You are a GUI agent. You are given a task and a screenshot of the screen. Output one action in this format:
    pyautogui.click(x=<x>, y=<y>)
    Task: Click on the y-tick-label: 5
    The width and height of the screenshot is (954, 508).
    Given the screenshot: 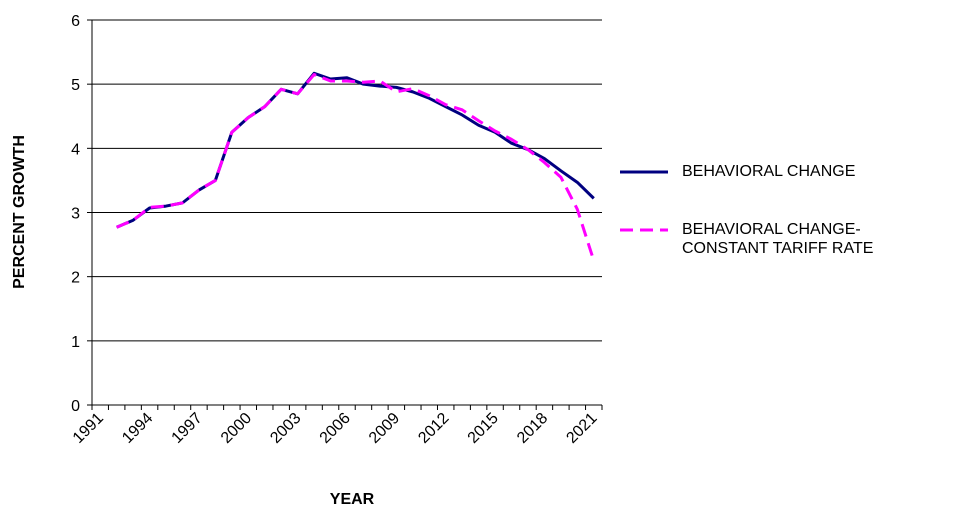 What is the action you would take?
    pyautogui.click(x=75, y=85)
    